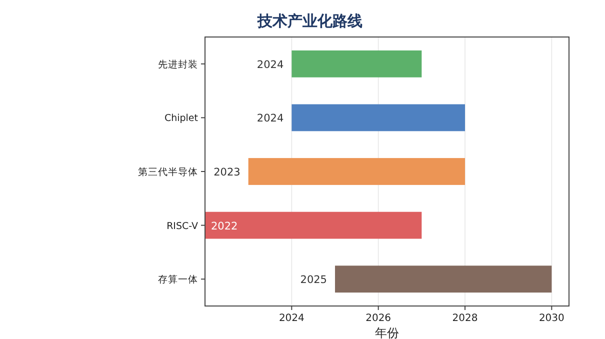  I want to click on x-tick-label: 2024, so click(291, 318).